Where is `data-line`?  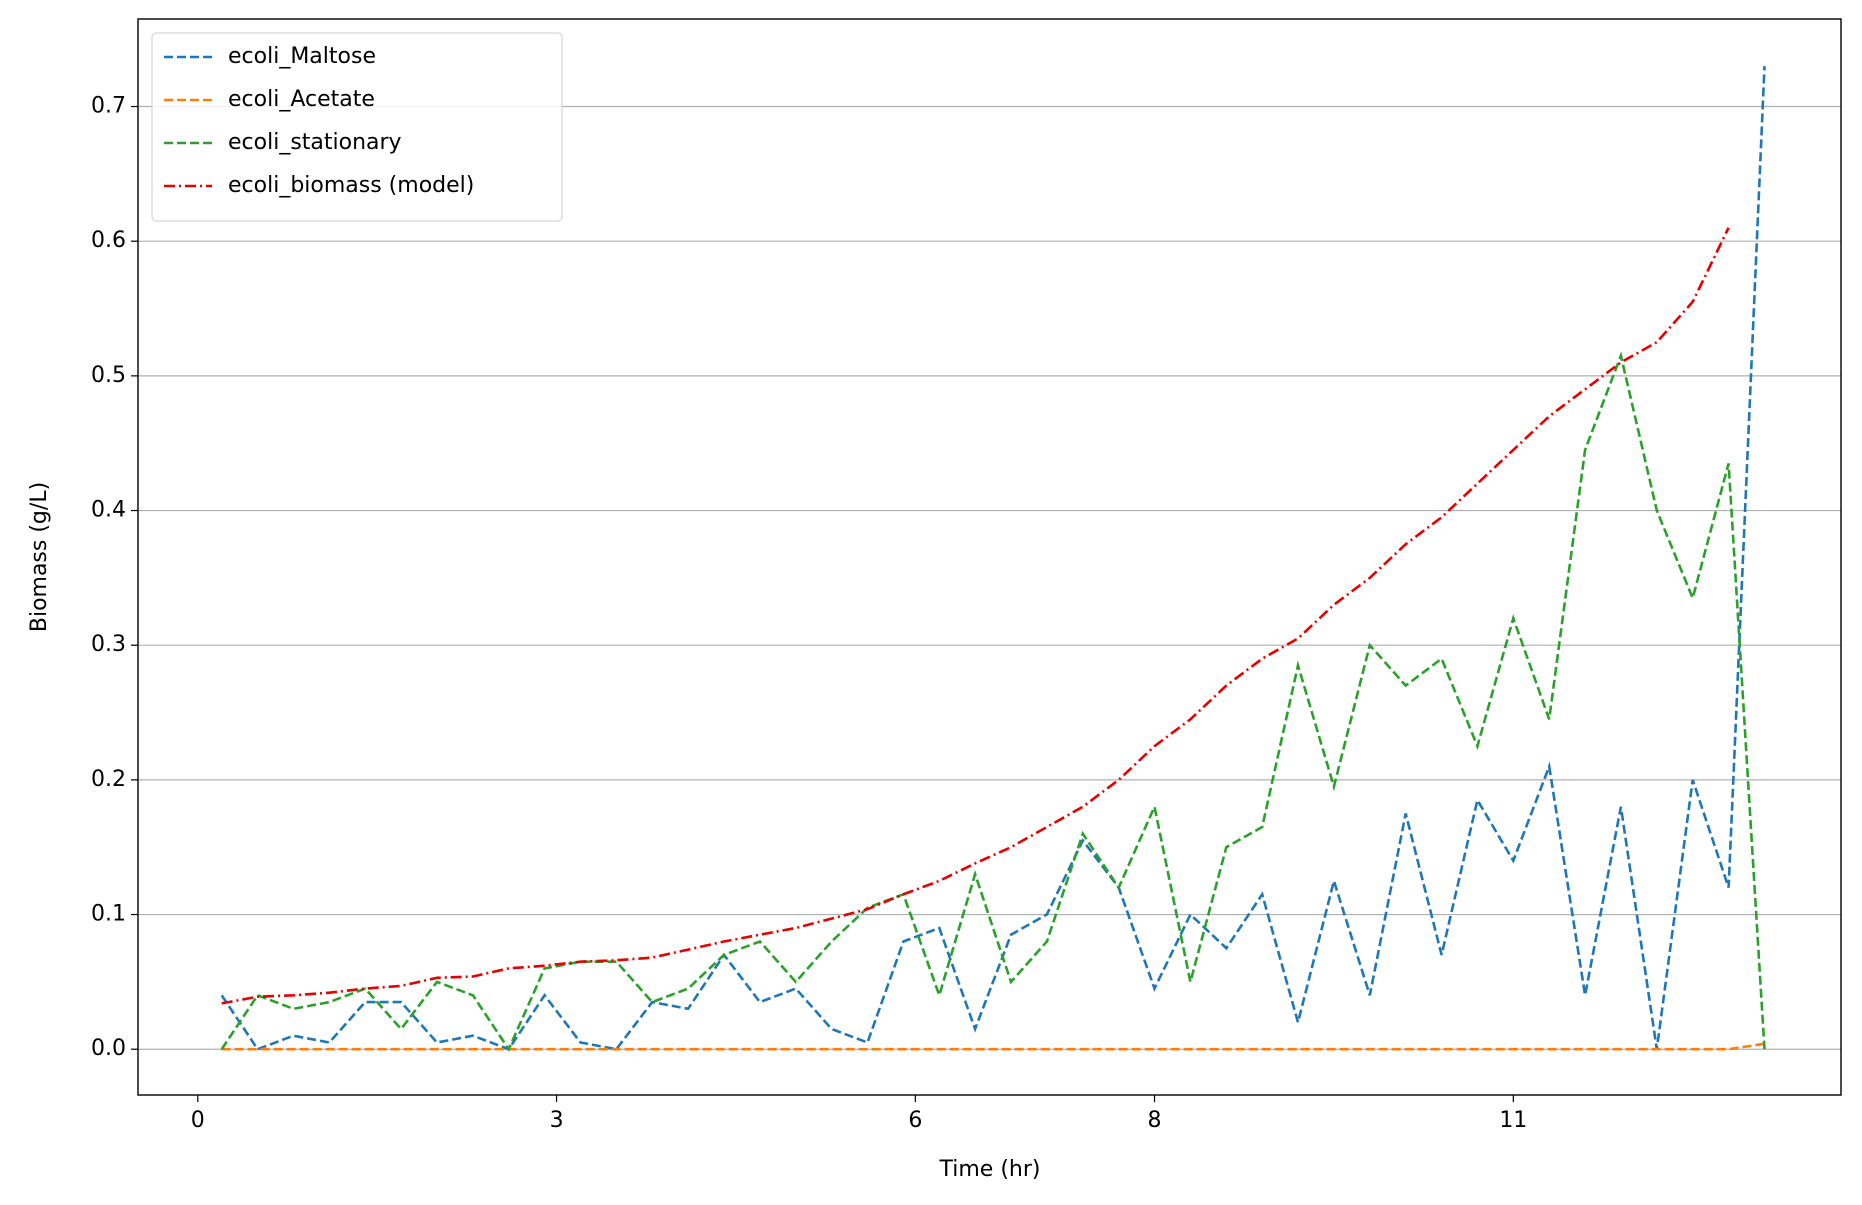 data-line is located at coordinates (993, 1046).